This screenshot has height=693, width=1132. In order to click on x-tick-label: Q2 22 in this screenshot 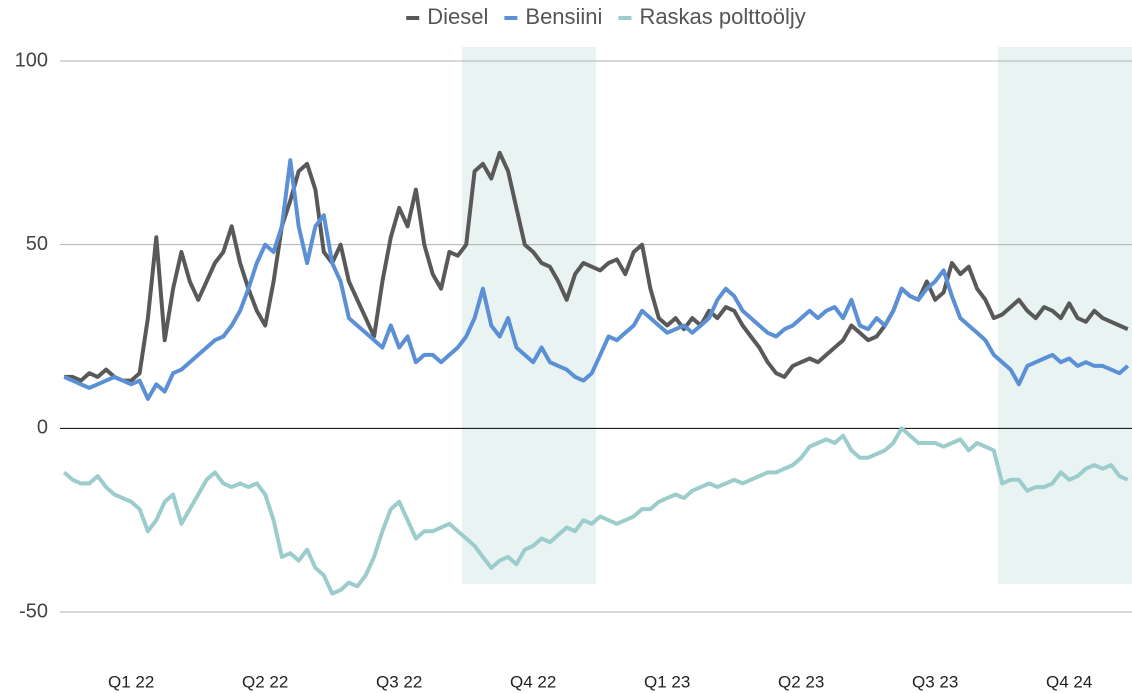, I will do `click(265, 681)`.